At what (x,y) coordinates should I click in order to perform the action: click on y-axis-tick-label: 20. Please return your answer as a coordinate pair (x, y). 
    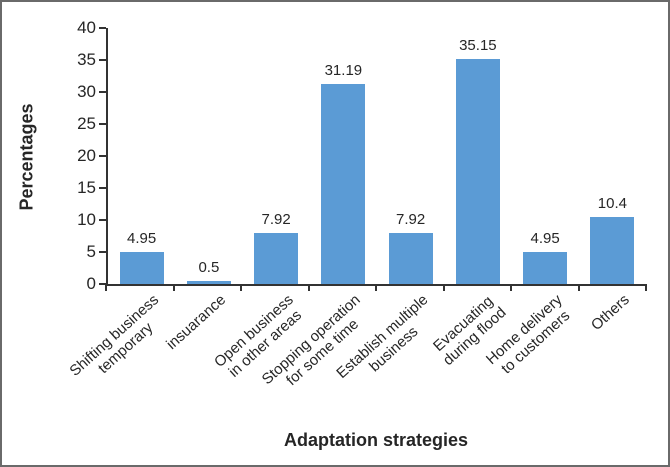
    Looking at the image, I should click on (86, 155).